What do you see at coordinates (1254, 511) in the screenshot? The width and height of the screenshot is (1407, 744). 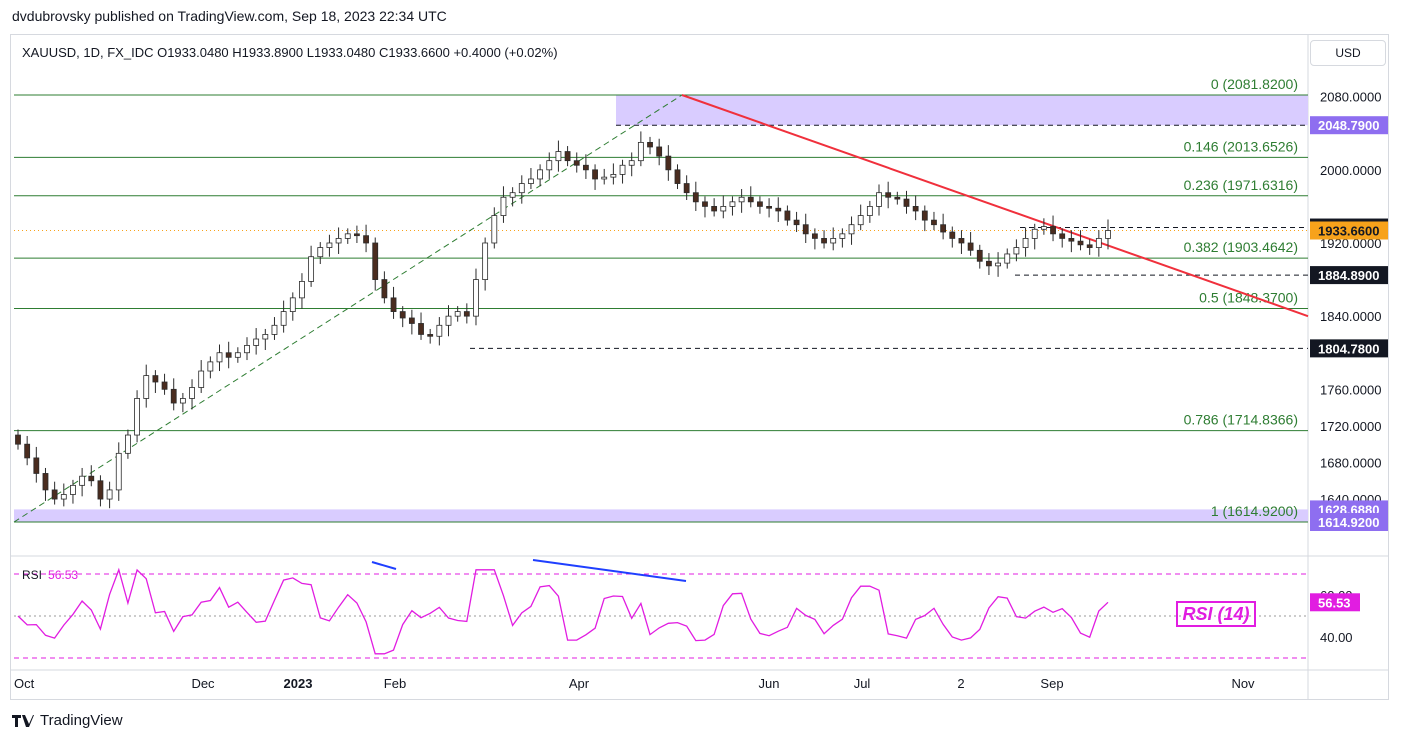 I see `fib-label-1: 1 (1614.9200)` at bounding box center [1254, 511].